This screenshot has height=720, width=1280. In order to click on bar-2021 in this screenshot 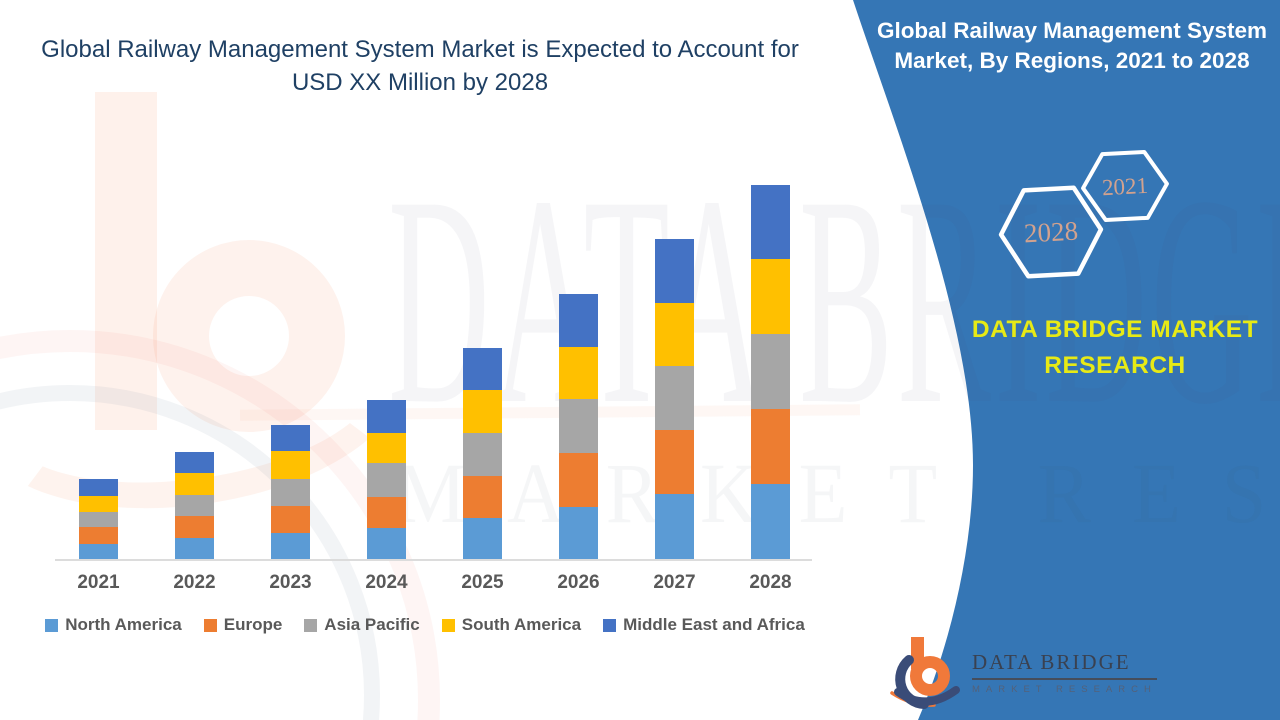, I will do `click(98, 519)`.